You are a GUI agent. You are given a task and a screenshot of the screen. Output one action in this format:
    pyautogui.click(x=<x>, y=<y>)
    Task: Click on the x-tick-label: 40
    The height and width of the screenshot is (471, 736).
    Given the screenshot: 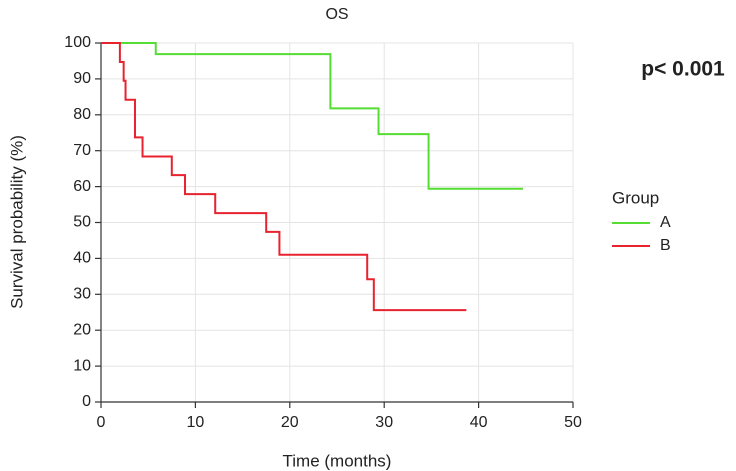 What is the action you would take?
    pyautogui.click(x=479, y=422)
    